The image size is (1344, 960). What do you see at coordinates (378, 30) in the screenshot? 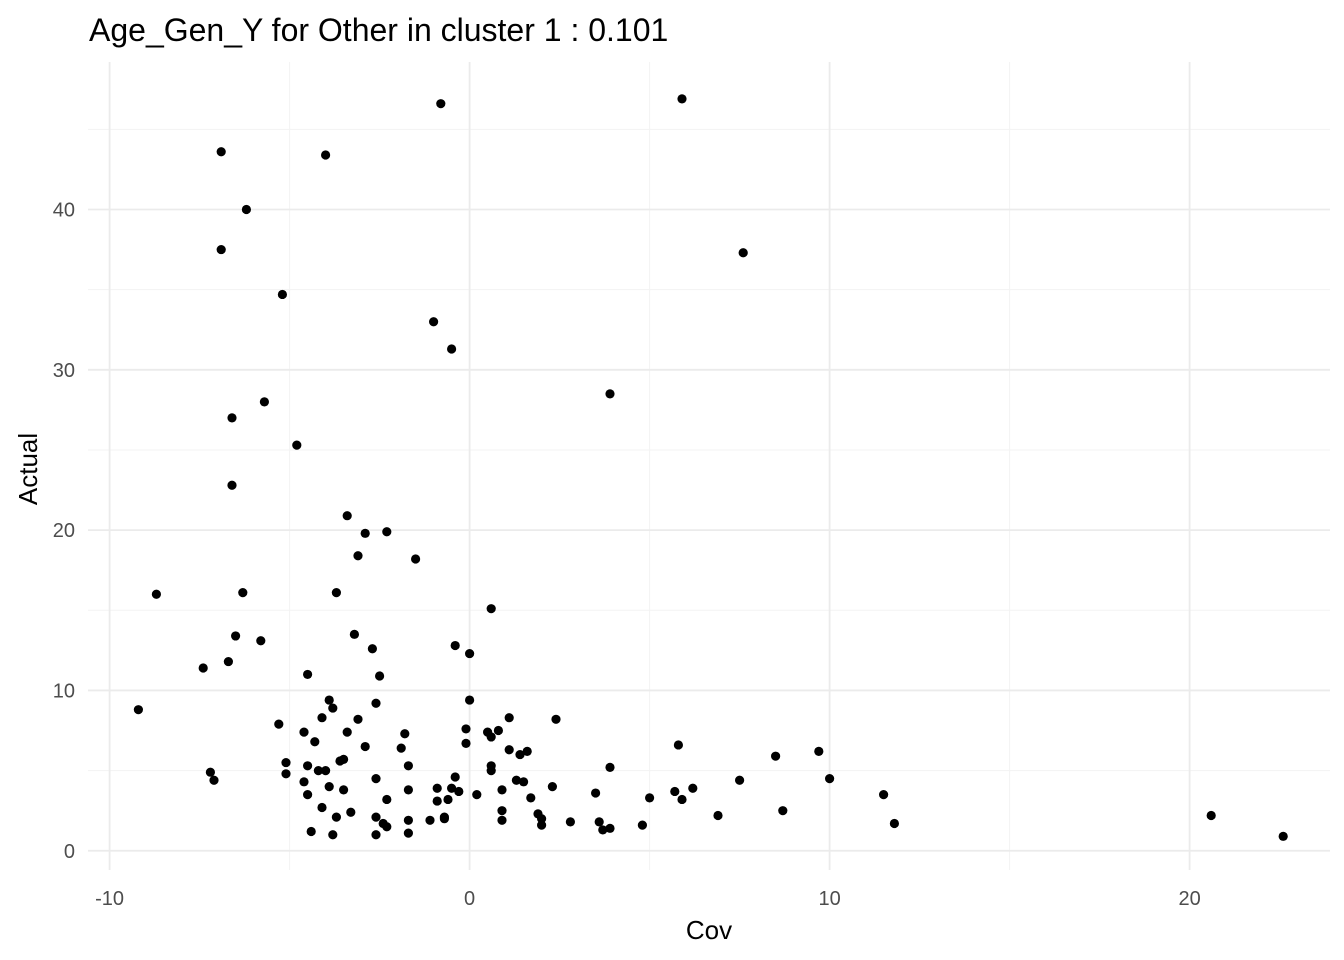
I see `chart-title: Age_Gen_Y for Other in cluster 1 : 0.101` at bounding box center [378, 30].